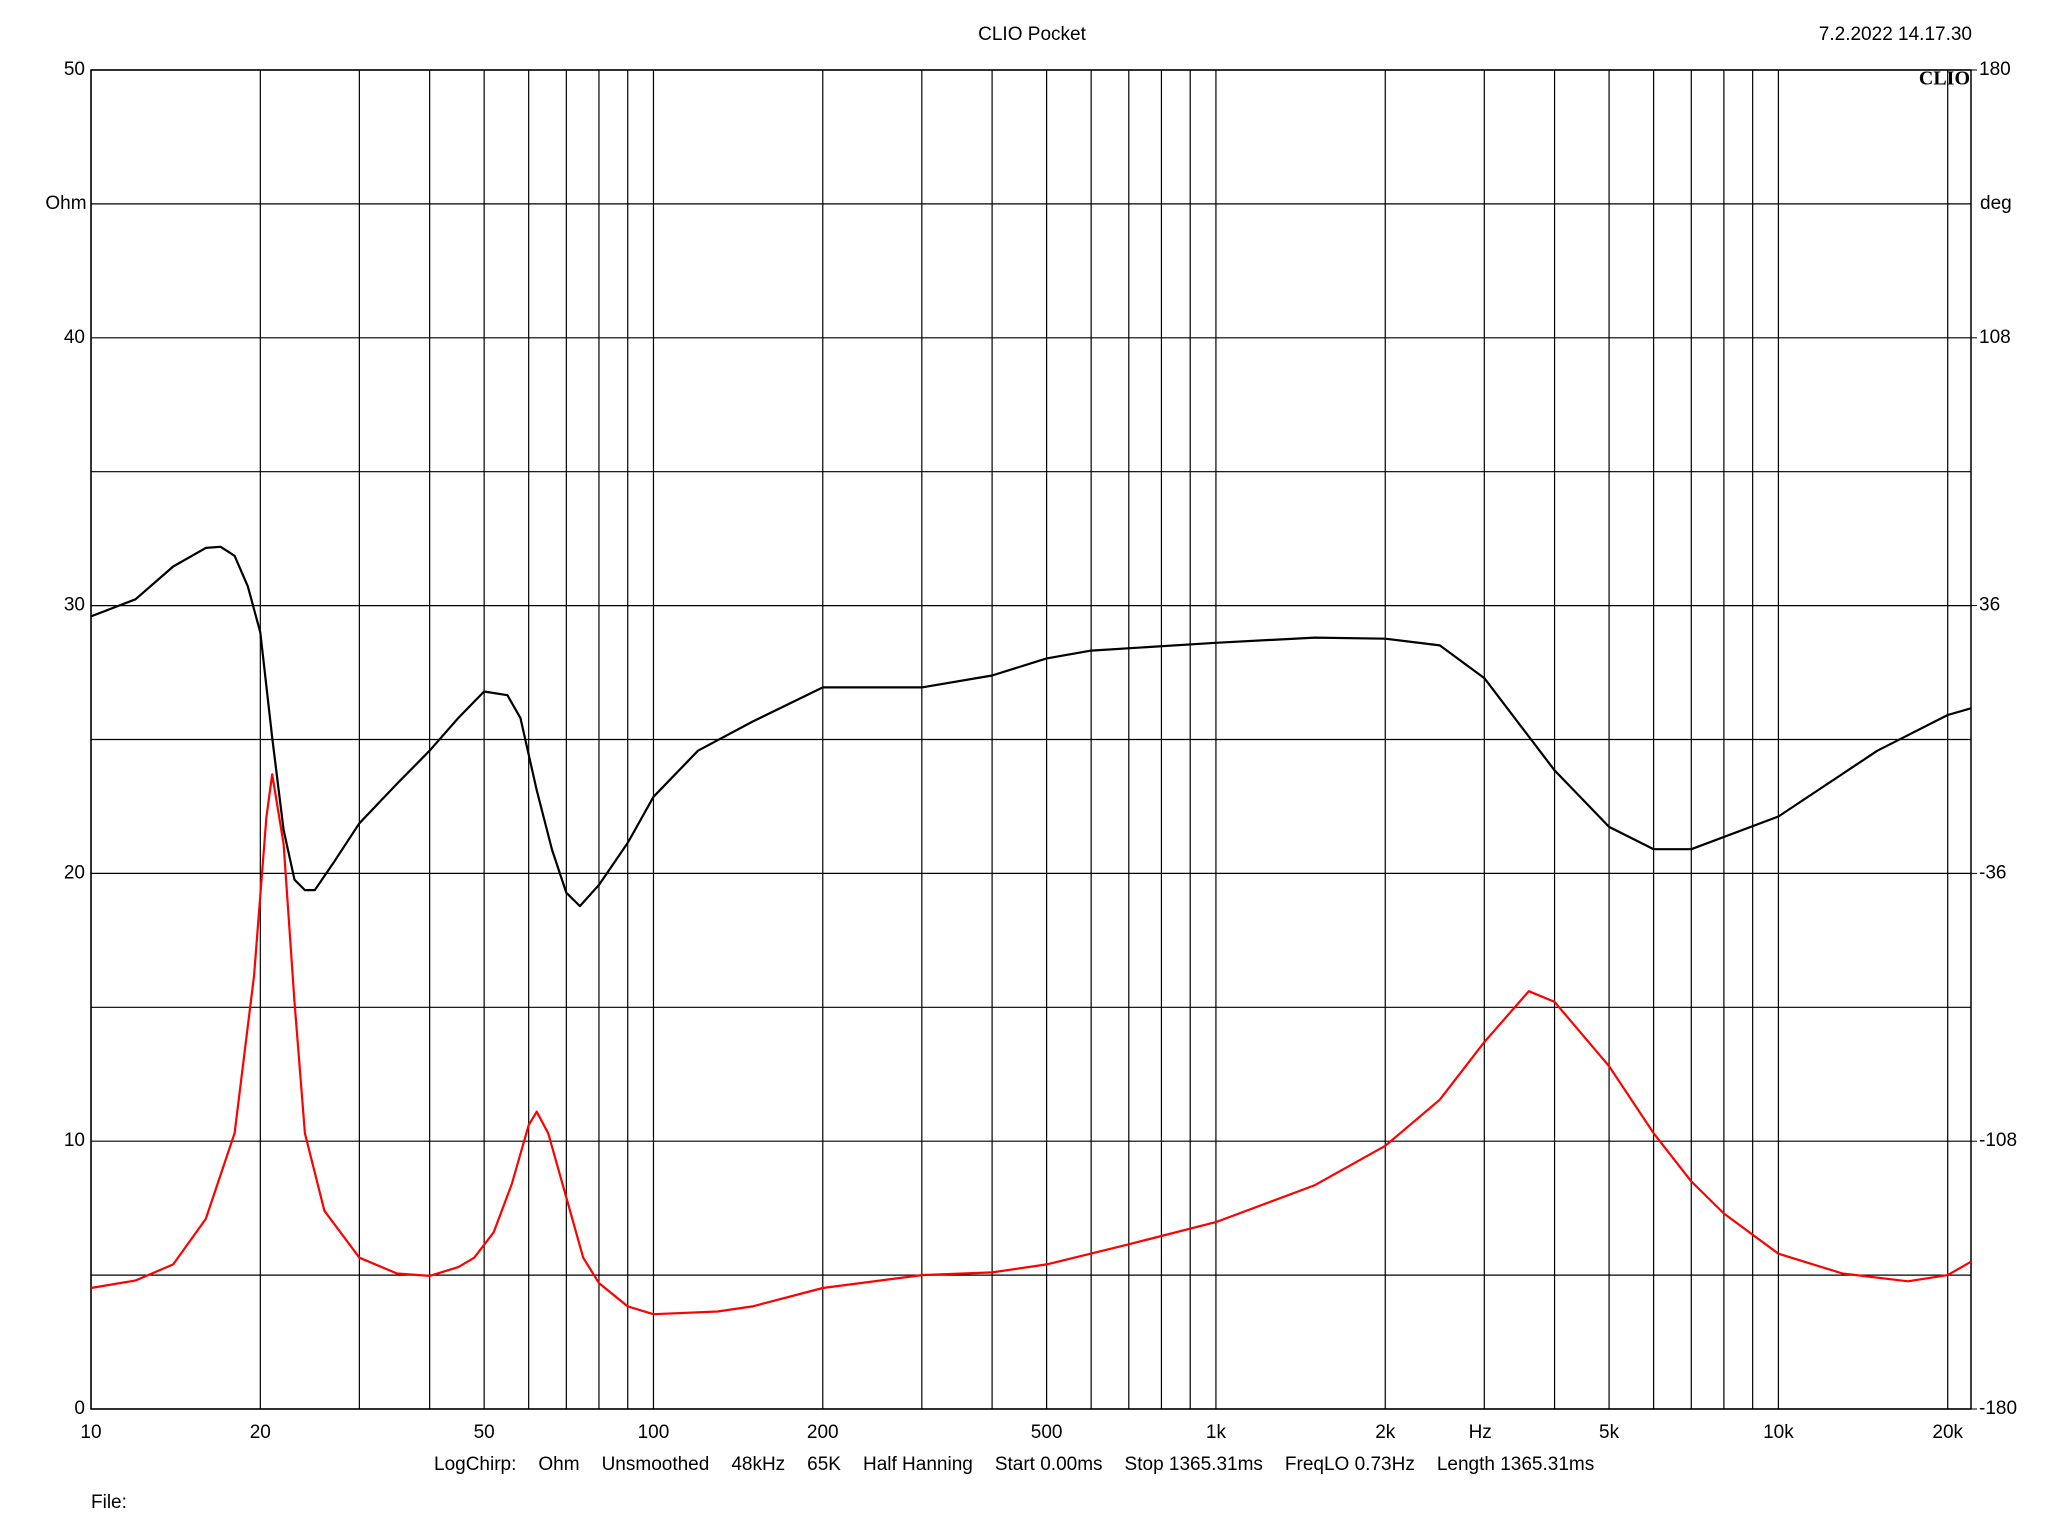 The image size is (2048, 1536). What do you see at coordinates (74, 872) in the screenshot?
I see `y-tick-label: 20` at bounding box center [74, 872].